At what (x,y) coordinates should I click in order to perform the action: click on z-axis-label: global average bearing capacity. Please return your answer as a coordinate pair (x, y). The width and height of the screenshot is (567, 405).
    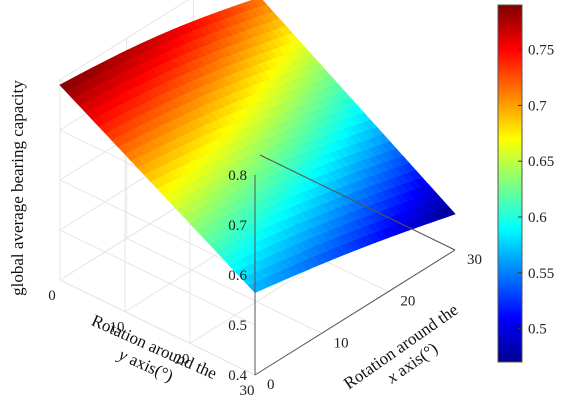
    Looking at the image, I should click on (17, 188).